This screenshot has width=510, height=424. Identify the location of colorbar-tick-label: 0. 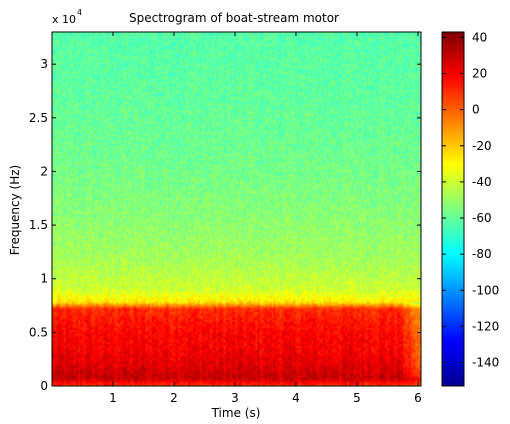
(476, 110).